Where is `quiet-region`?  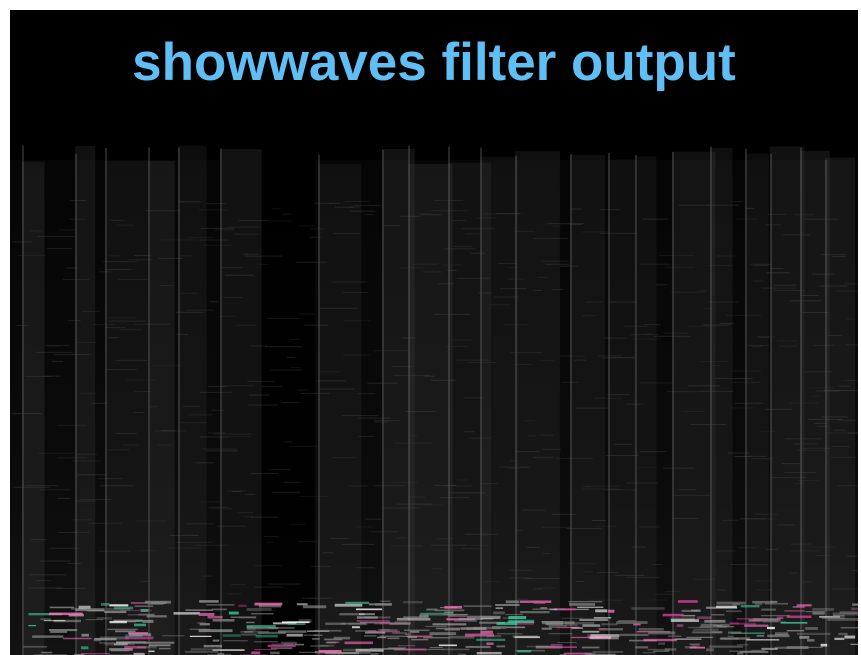 quiet-region is located at coordinates (267, 397).